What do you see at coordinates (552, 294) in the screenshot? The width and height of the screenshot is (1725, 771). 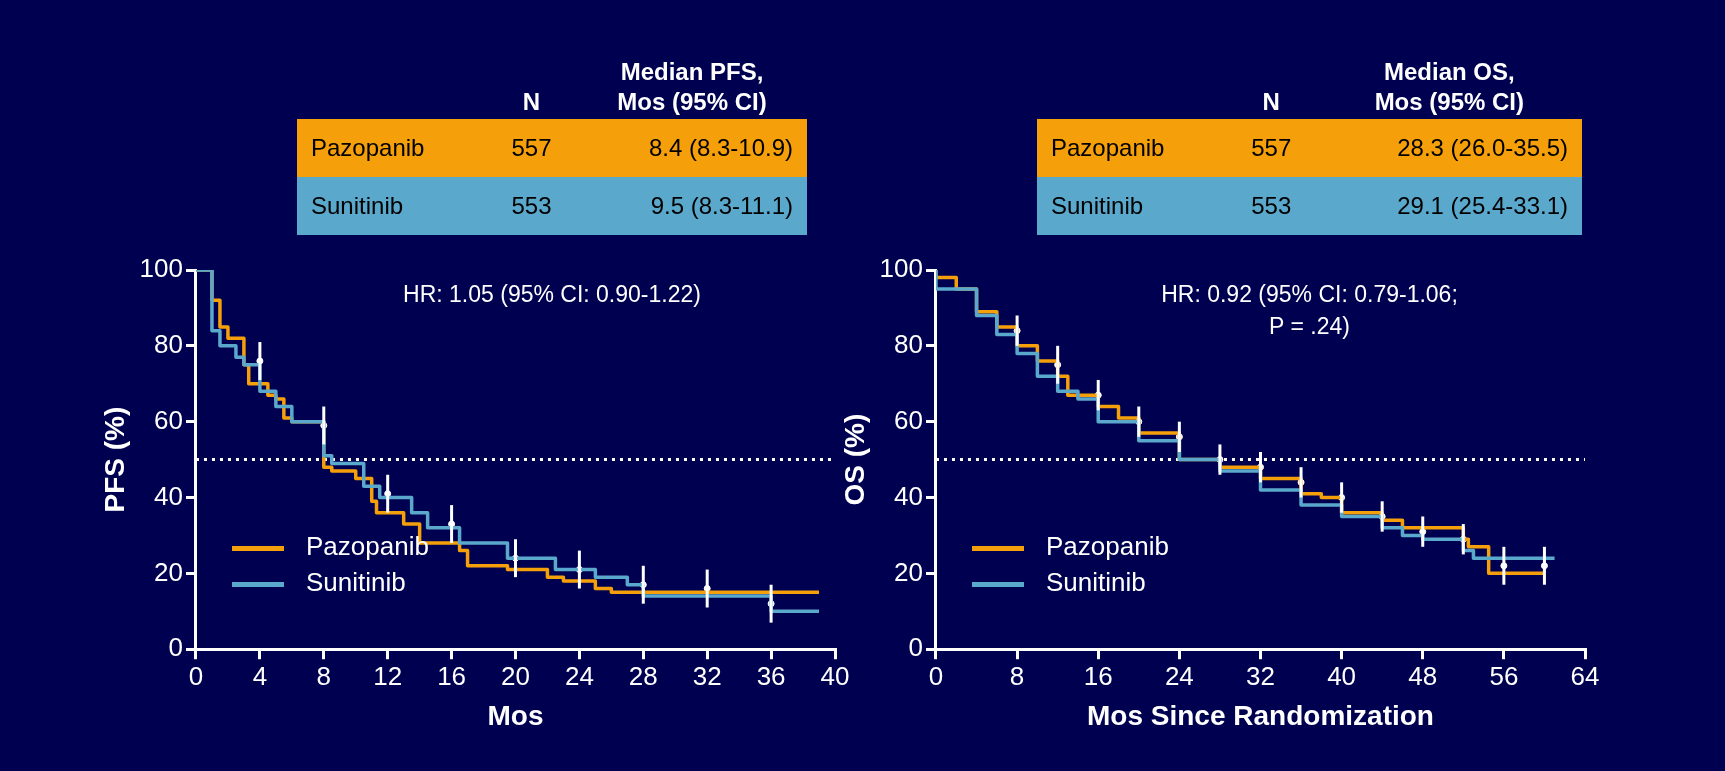 I see `annotation: HR: 1.05 (95% CI: 0.90-1.22)` at bounding box center [552, 294].